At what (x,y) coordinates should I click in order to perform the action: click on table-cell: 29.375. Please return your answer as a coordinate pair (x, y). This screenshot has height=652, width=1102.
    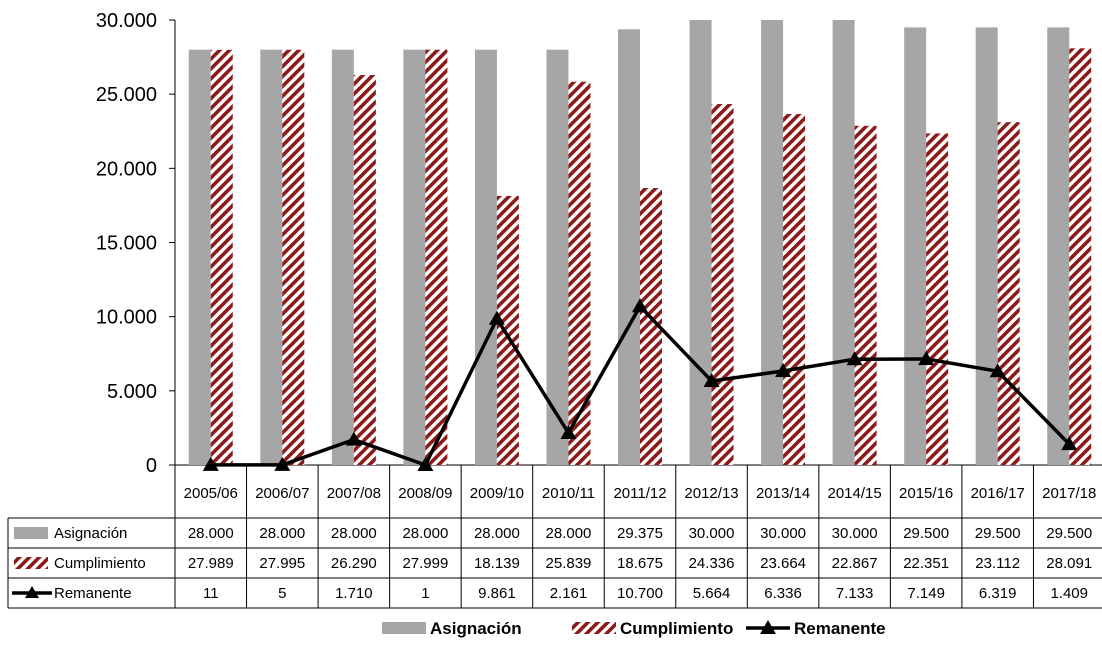
    Looking at the image, I should click on (640, 533).